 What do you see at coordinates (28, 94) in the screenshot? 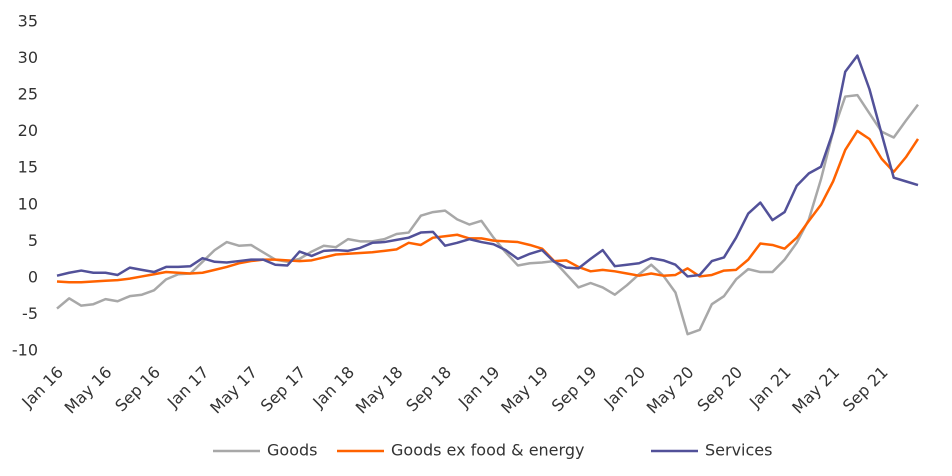
I see `y-tick-label: 25` at bounding box center [28, 94].